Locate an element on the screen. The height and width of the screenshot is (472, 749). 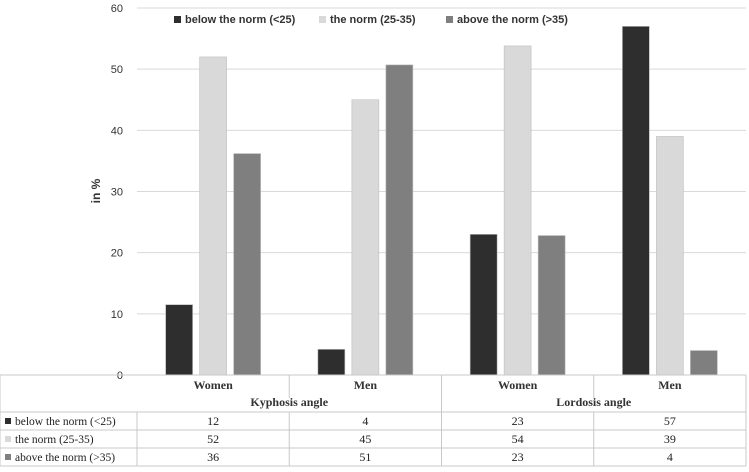
legend-label: the norm (25-35) is located at coordinates (373, 20).